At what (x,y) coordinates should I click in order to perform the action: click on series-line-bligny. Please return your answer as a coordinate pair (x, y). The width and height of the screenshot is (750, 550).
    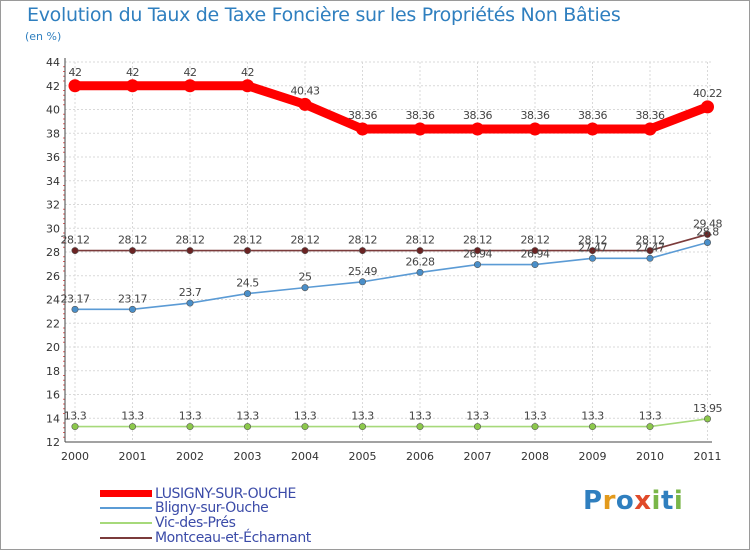
    Looking at the image, I should click on (391, 276).